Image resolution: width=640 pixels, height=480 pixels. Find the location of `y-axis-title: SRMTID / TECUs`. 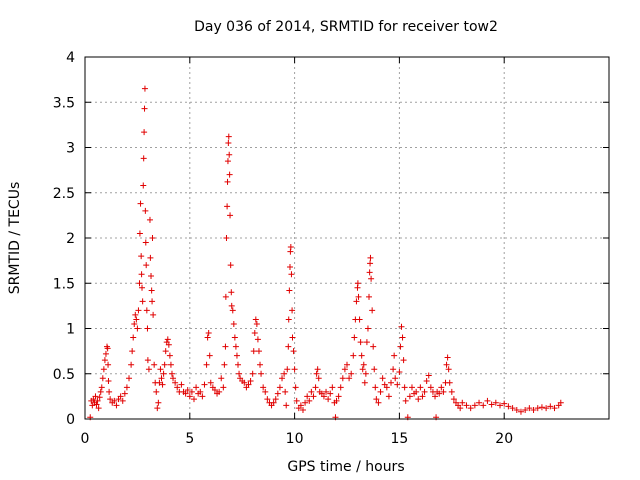

y-axis-title: SRMTID / TECUs is located at coordinates (15, 238).